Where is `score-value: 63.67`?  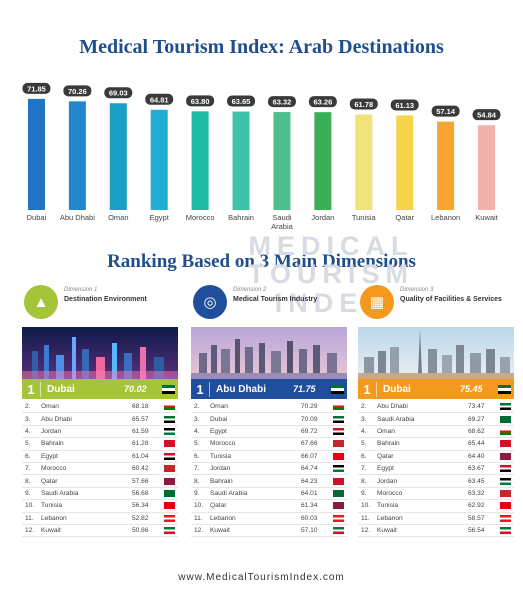 score-value: 63.67 is located at coordinates (476, 469).